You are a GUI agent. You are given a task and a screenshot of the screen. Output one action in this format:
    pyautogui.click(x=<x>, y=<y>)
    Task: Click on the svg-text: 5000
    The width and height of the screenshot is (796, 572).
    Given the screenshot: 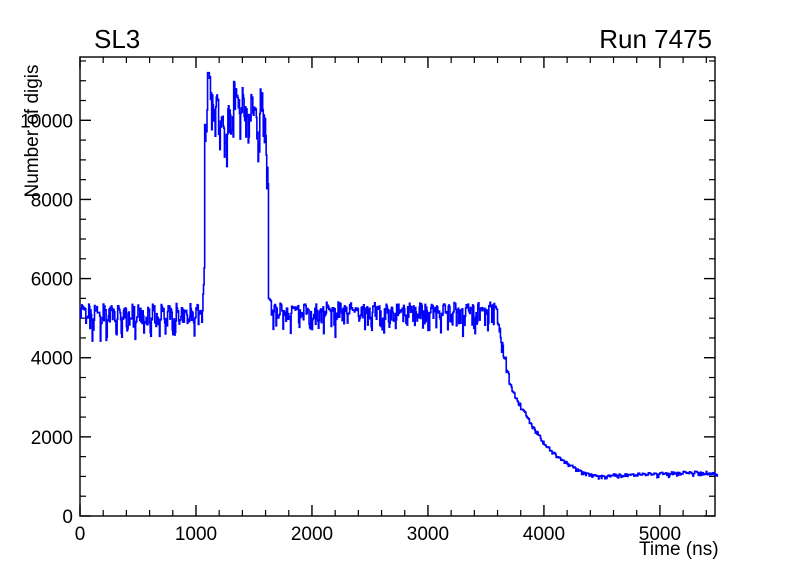 What is the action you would take?
    pyautogui.click(x=660, y=534)
    